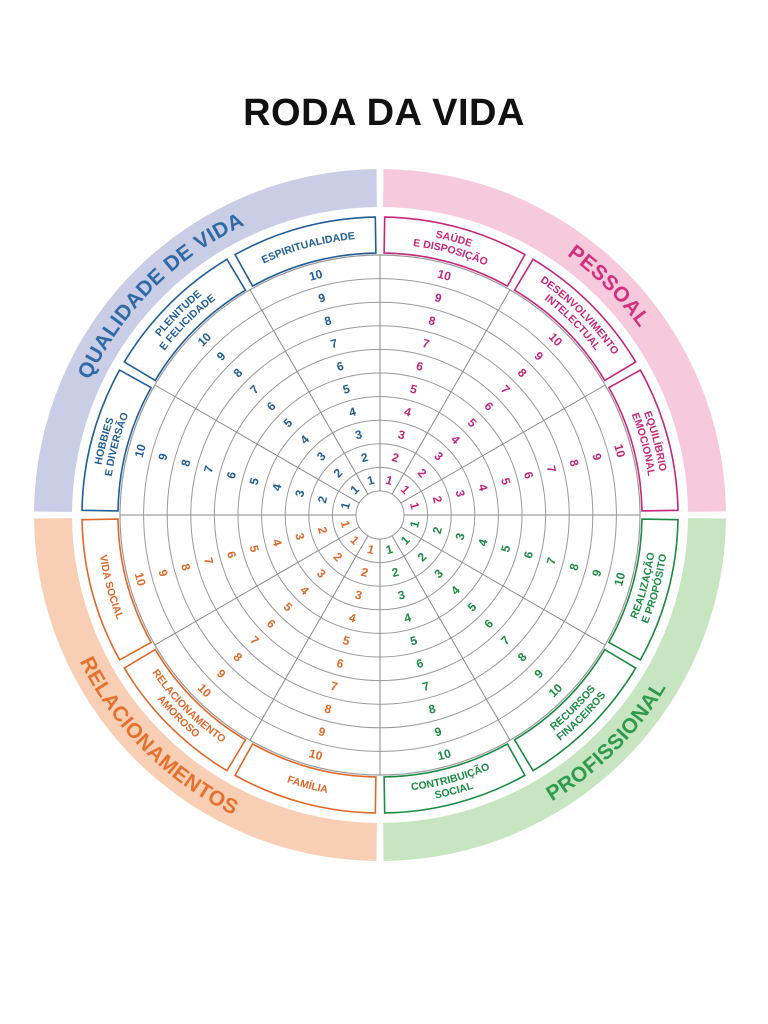 The width and height of the screenshot is (768, 1024). Describe the element at coordinates (305, 252) in the screenshot. I see `segment-box-espiritualidade` at that location.